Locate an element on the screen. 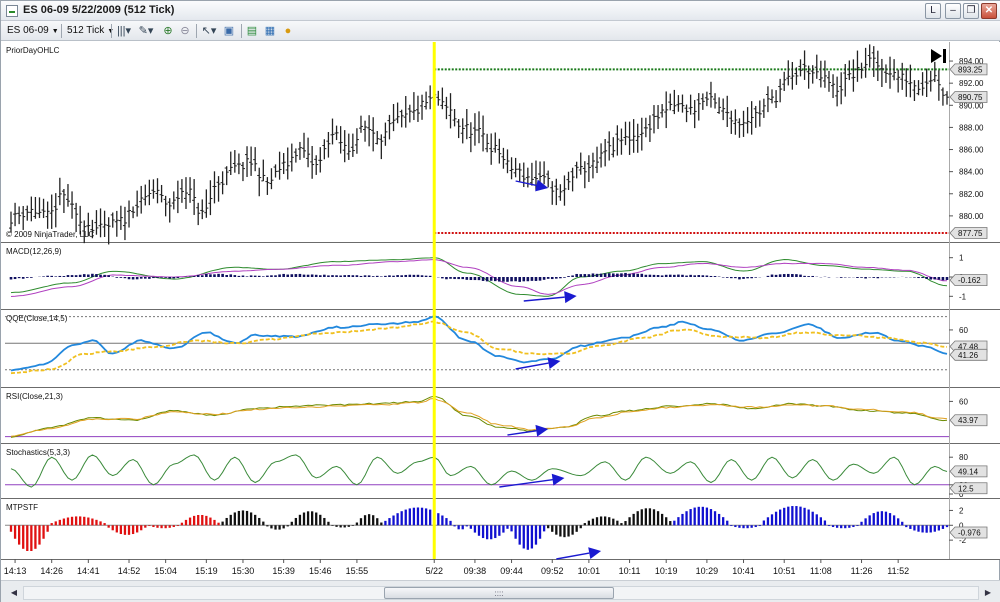 The image size is (1000, 602). panel-mtpstf: MTPSTF 2 0 -2-0.976 is located at coordinates (496, 531).